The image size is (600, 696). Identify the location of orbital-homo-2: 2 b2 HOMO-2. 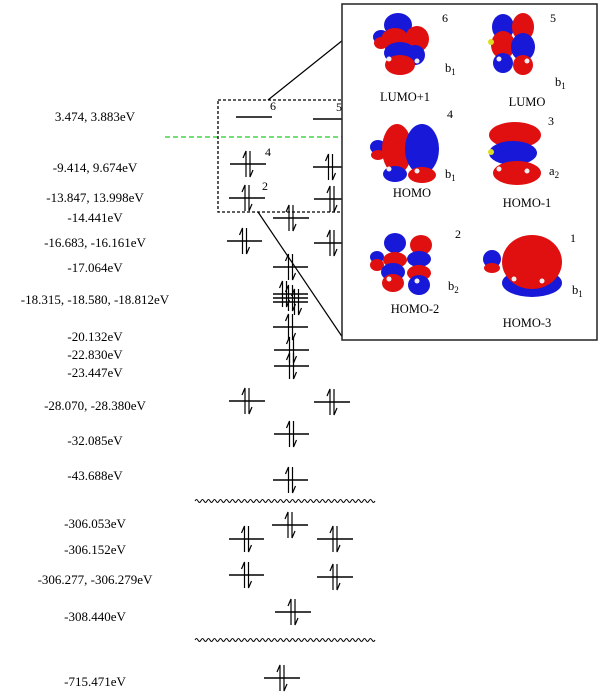
(415, 271).